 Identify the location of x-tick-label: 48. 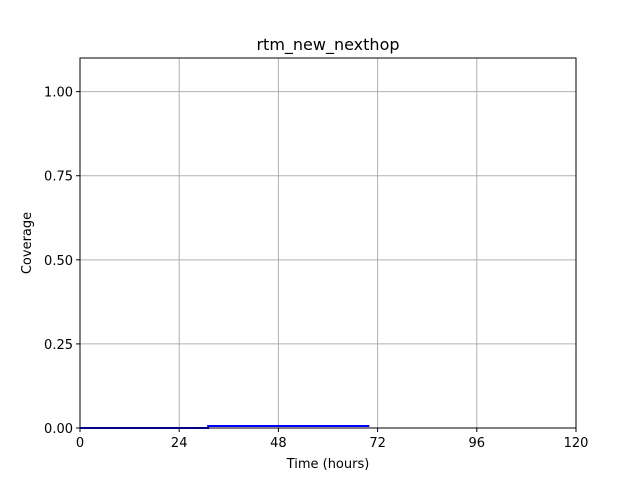
(278, 443).